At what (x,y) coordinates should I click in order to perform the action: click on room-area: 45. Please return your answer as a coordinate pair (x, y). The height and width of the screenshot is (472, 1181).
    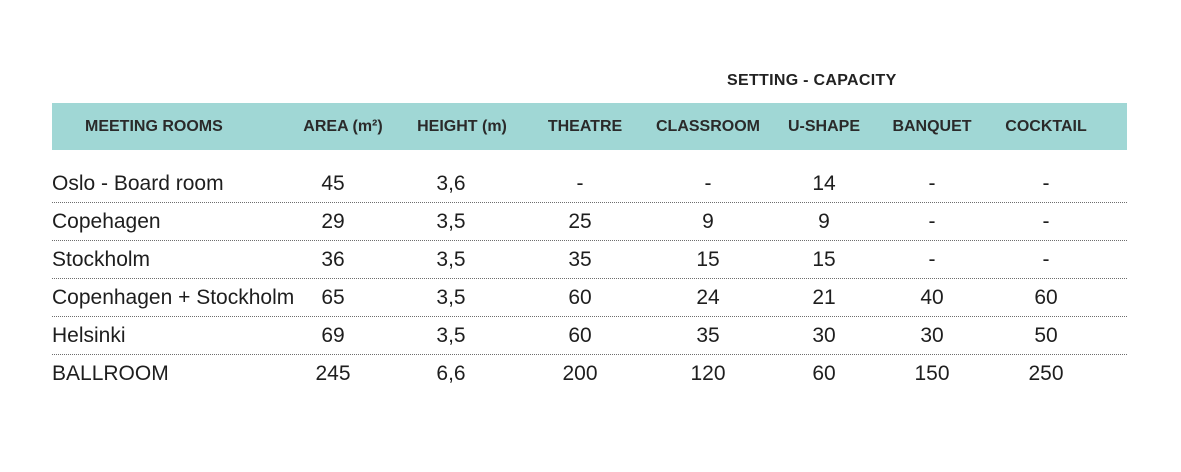
    Looking at the image, I should click on (333, 183).